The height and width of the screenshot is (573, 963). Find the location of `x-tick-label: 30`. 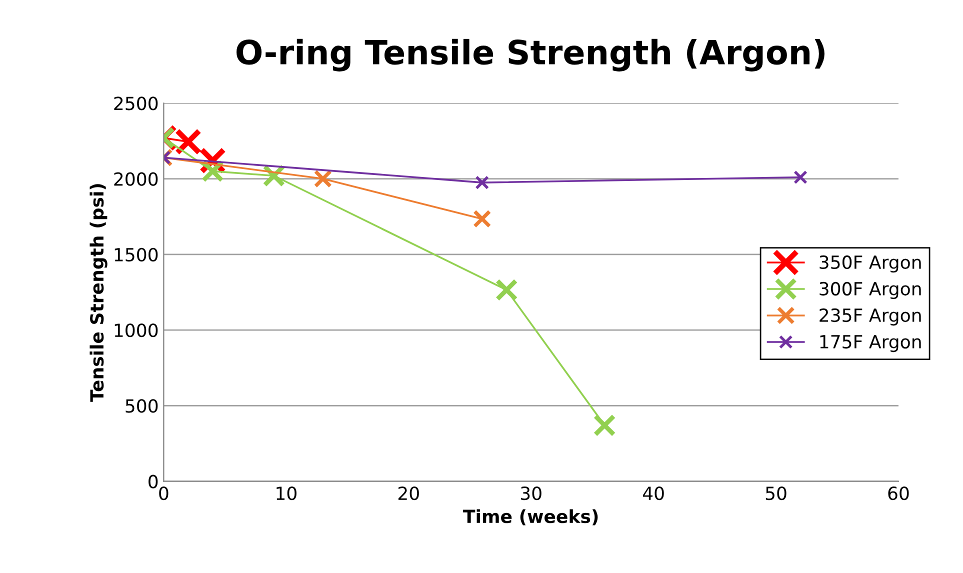

x-tick-label: 30 is located at coordinates (531, 493).